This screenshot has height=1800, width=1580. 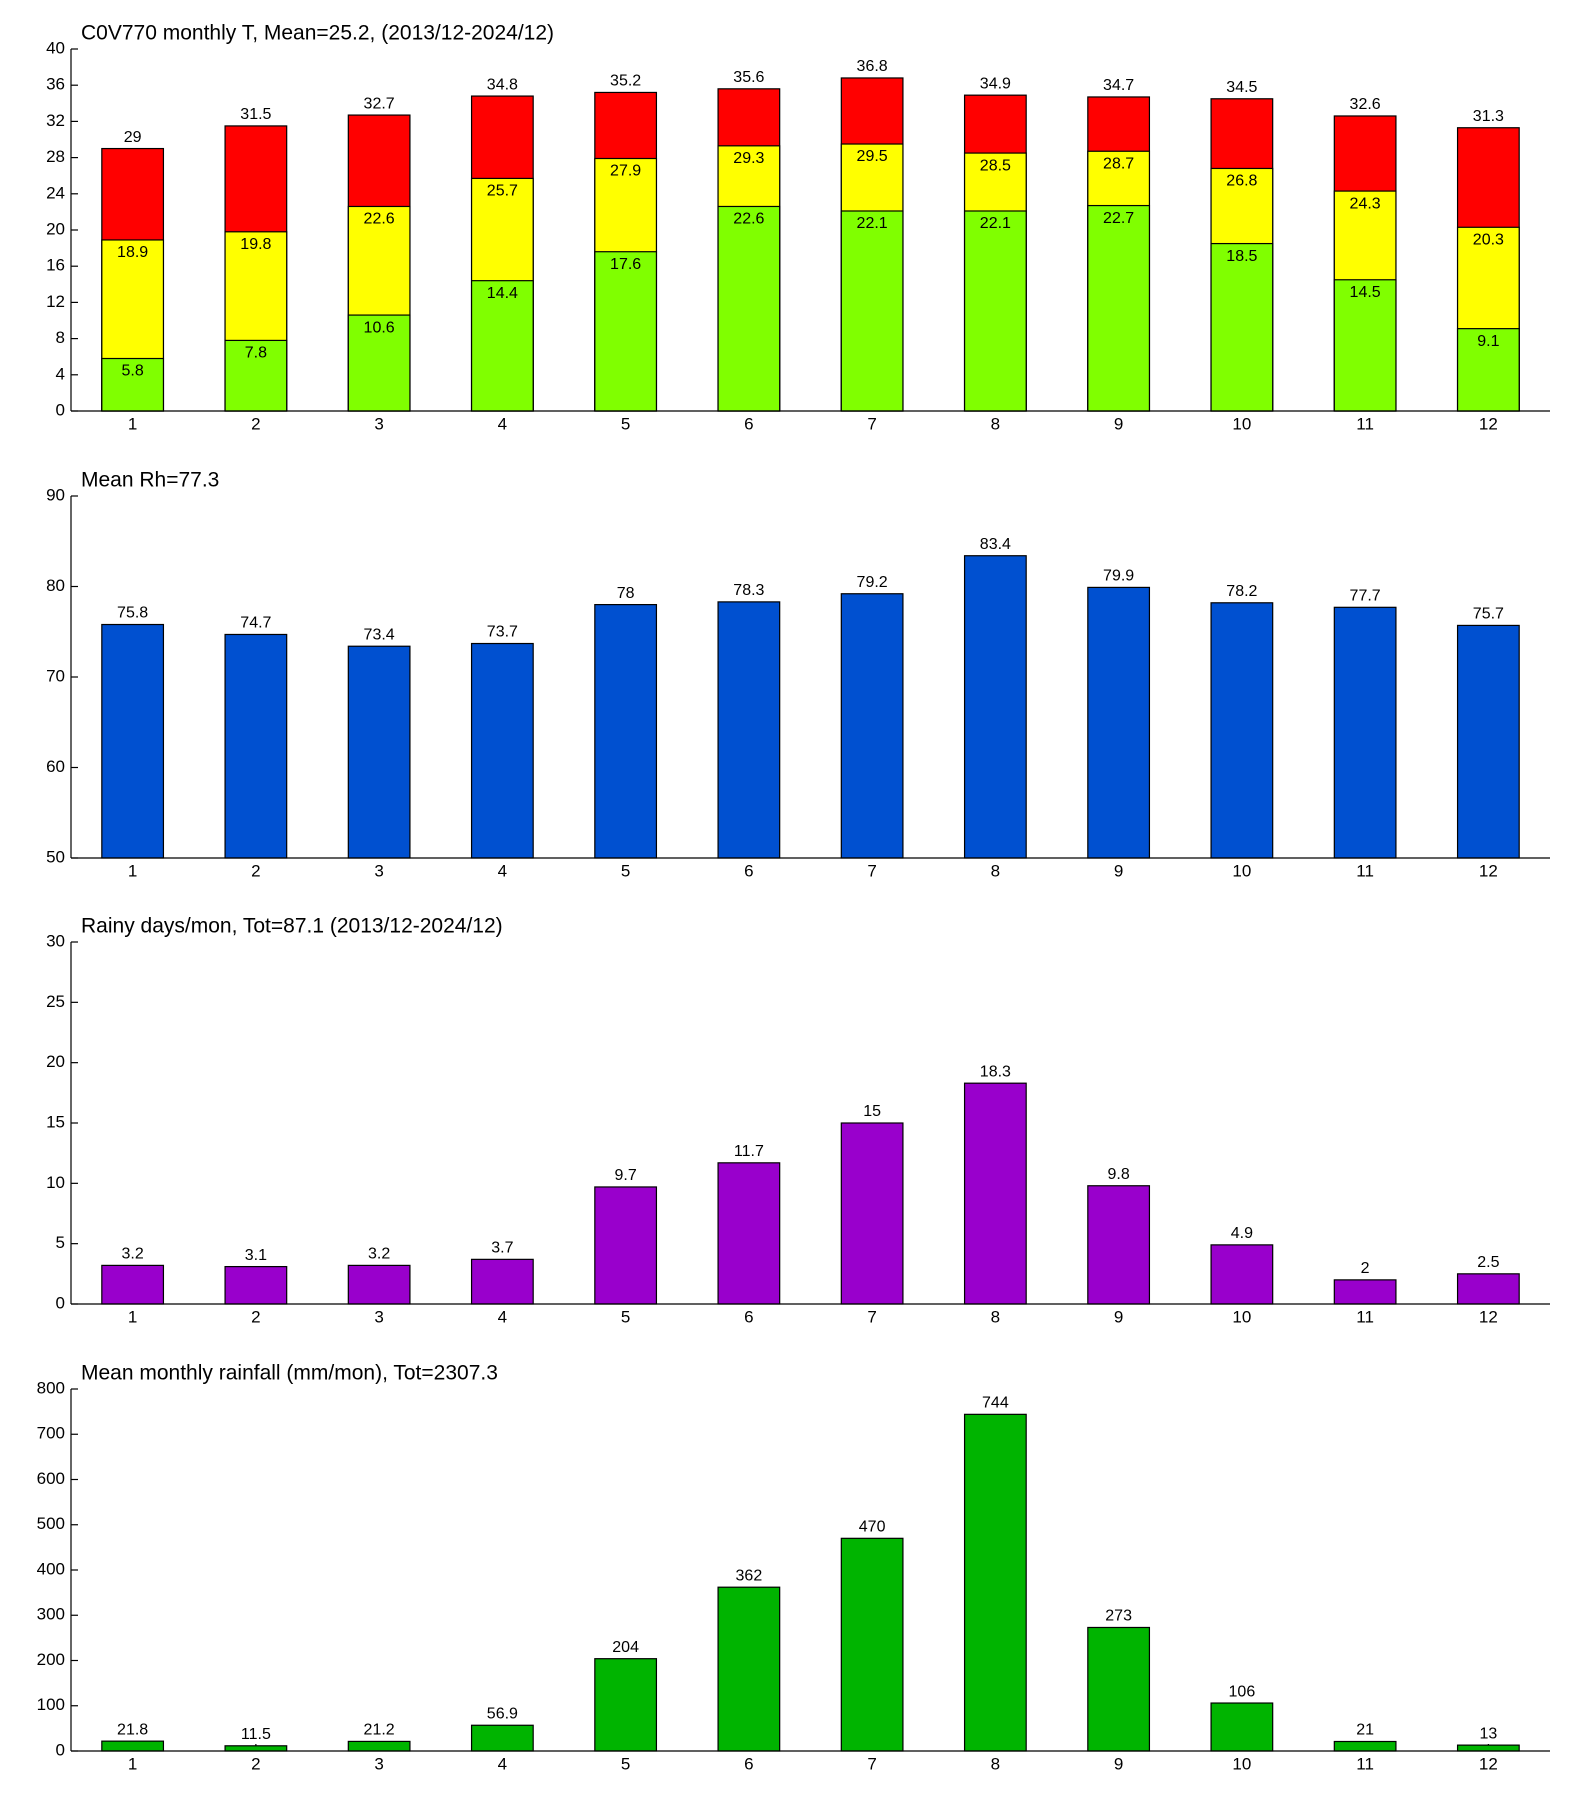 I want to click on value-label: 2.5, so click(x=1488, y=1262).